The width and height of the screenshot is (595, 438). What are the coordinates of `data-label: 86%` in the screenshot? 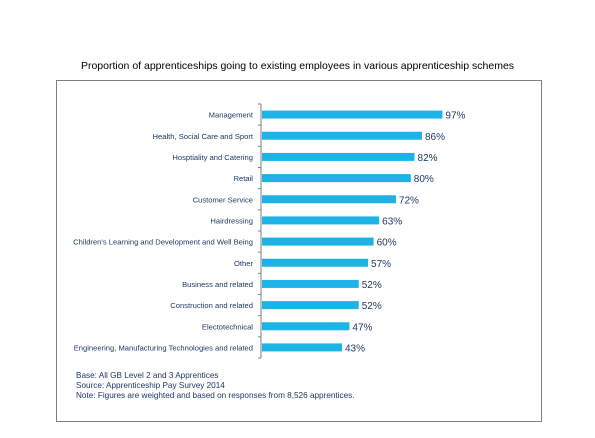 It's located at (435, 137).